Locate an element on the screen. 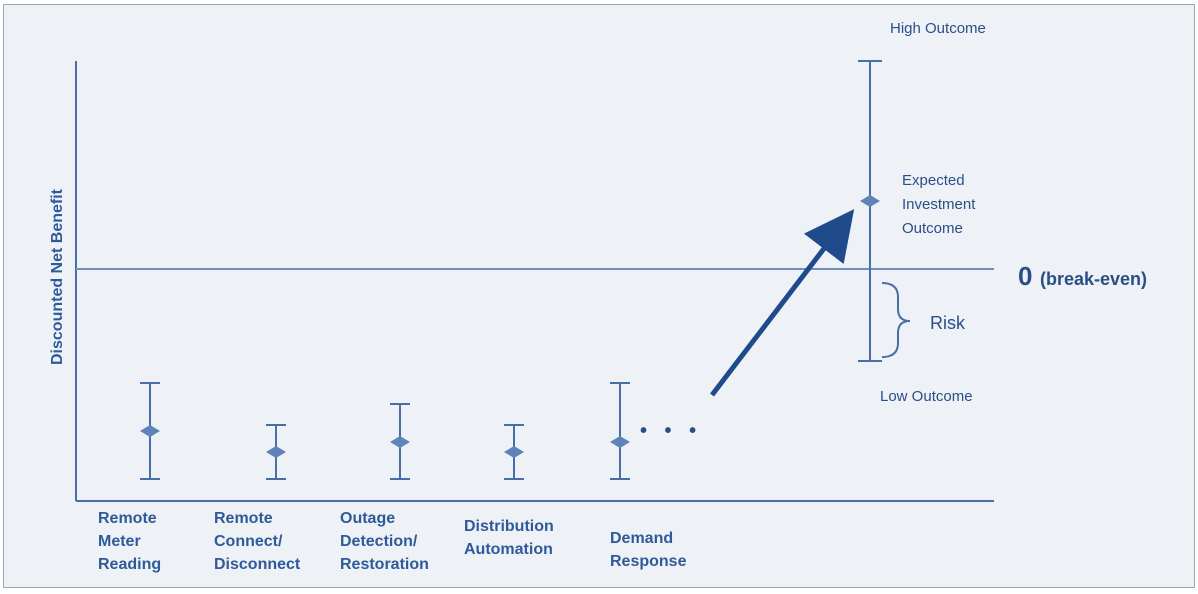  ellipsis: • • • is located at coordinates (671, 431).